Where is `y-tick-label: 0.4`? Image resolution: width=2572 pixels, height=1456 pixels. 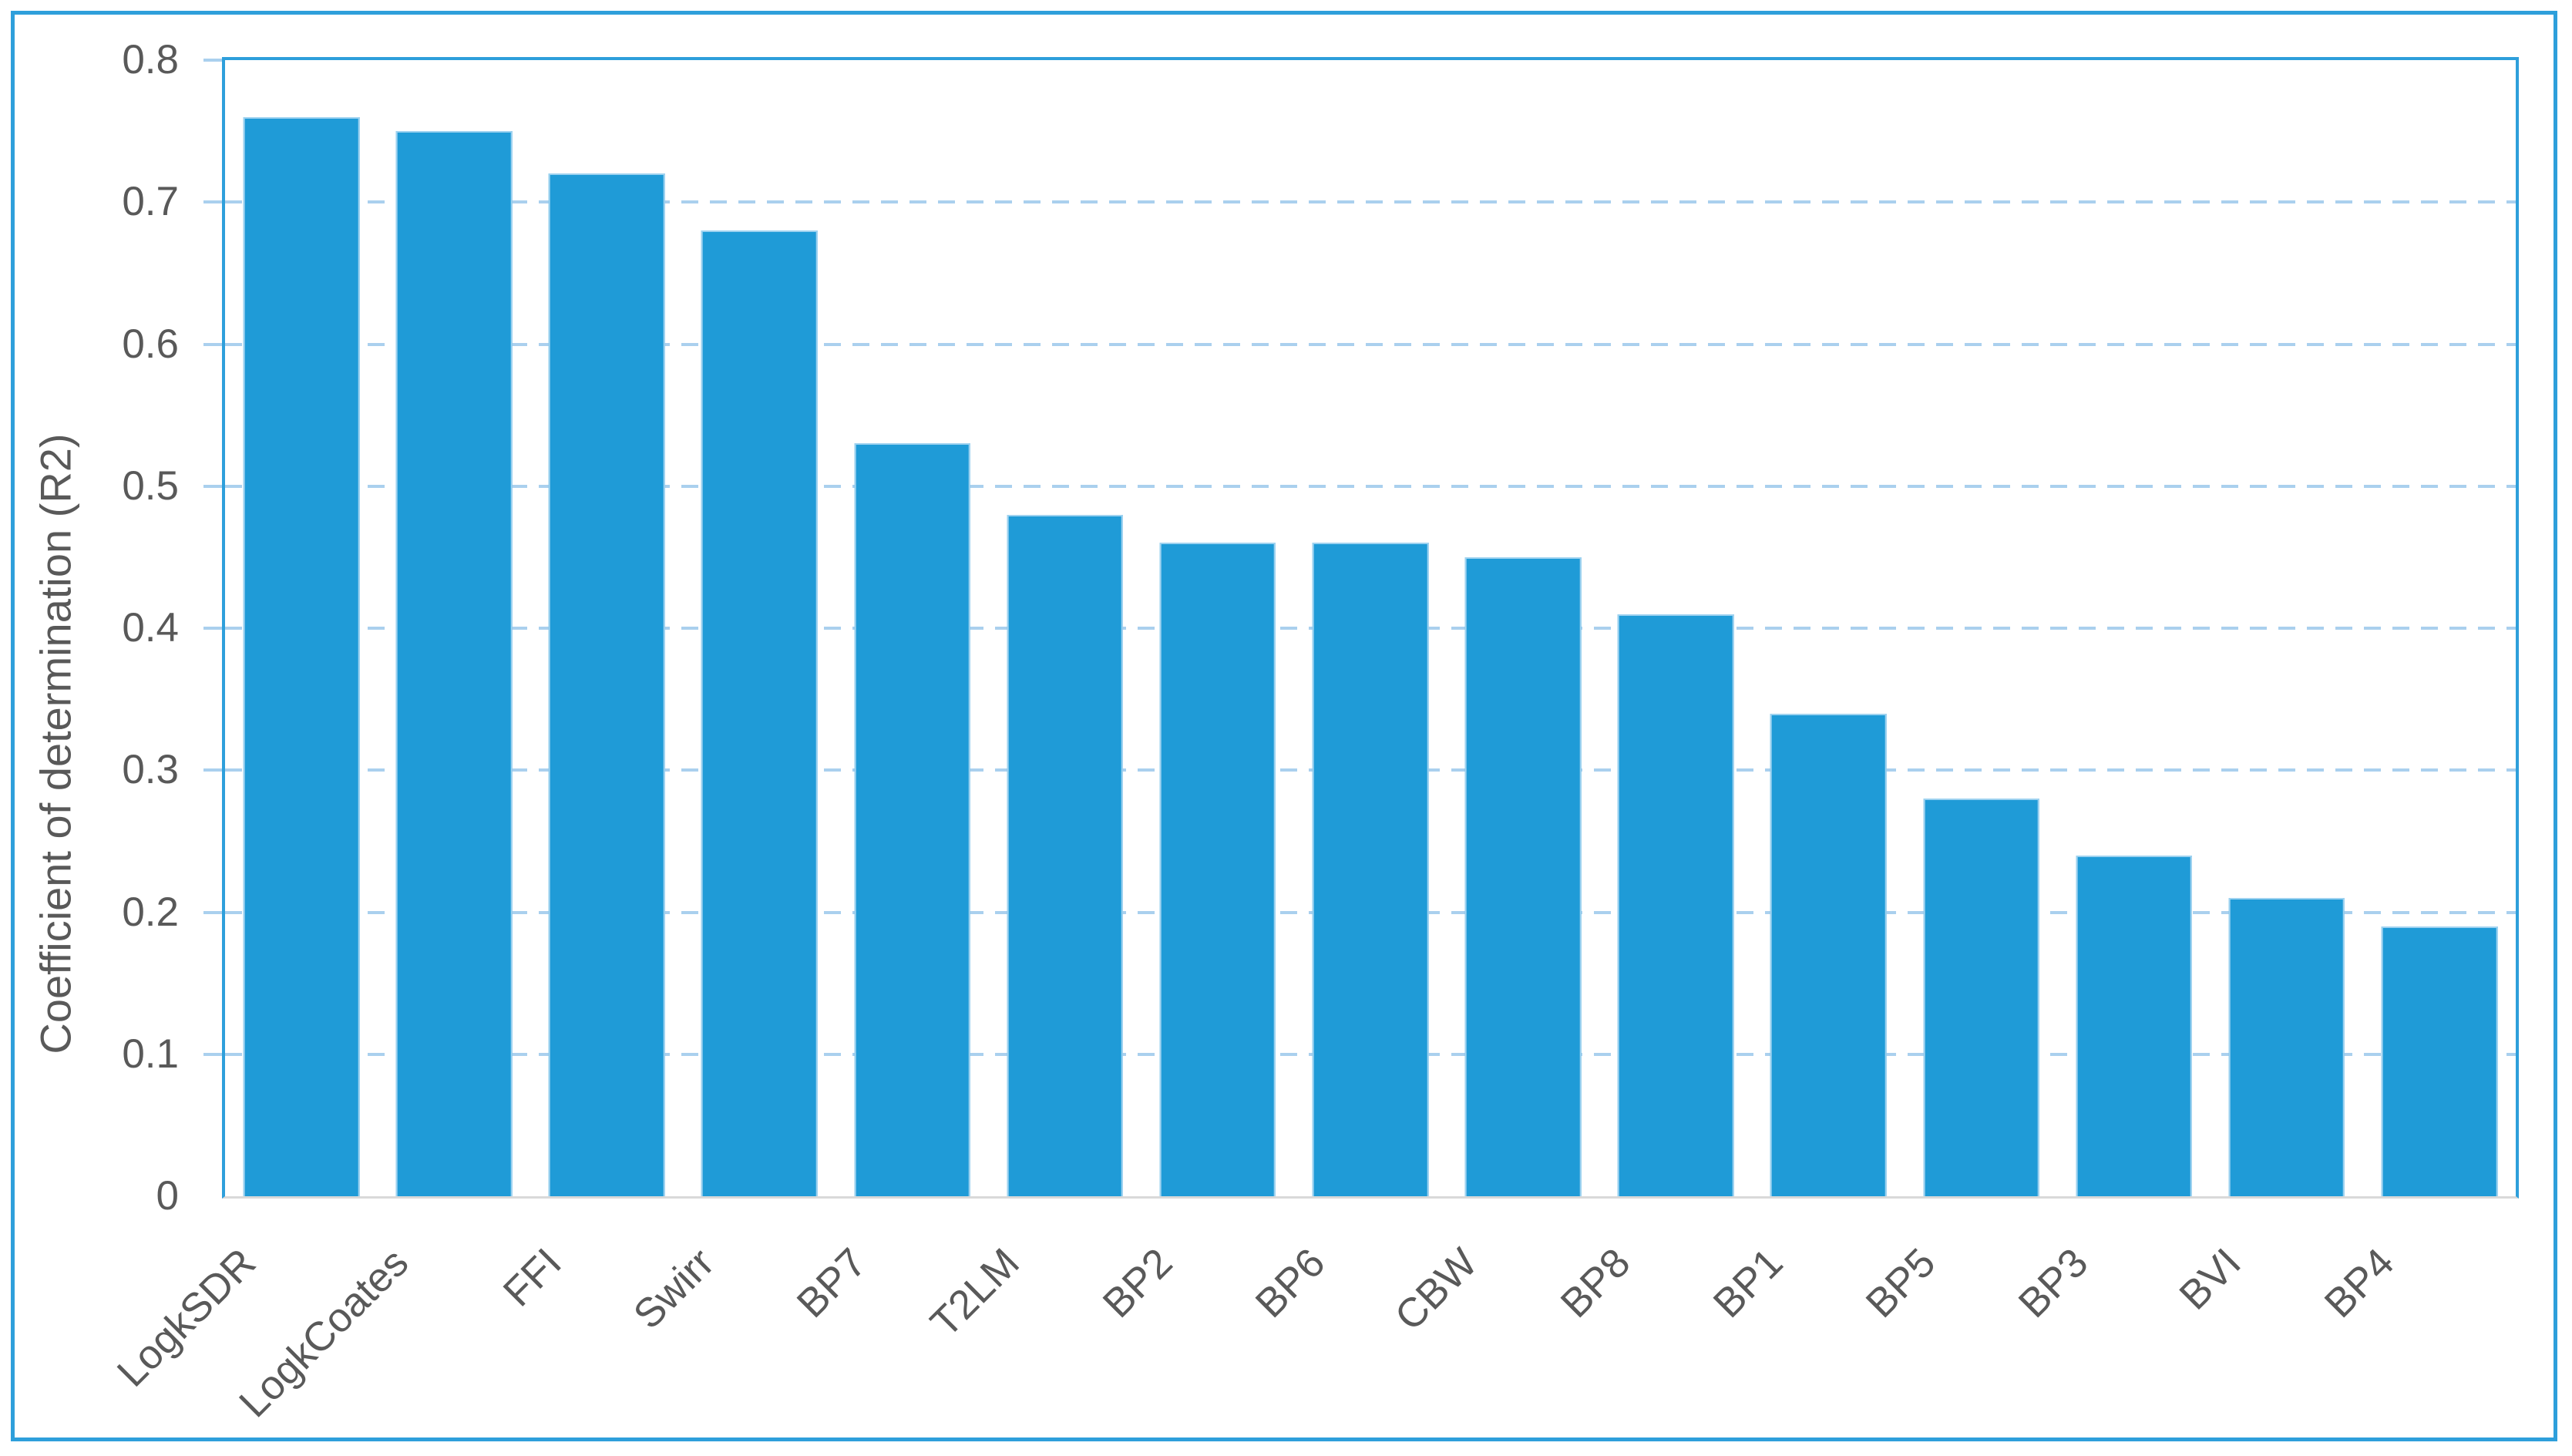
y-tick-label: 0.4 is located at coordinates (150, 628).